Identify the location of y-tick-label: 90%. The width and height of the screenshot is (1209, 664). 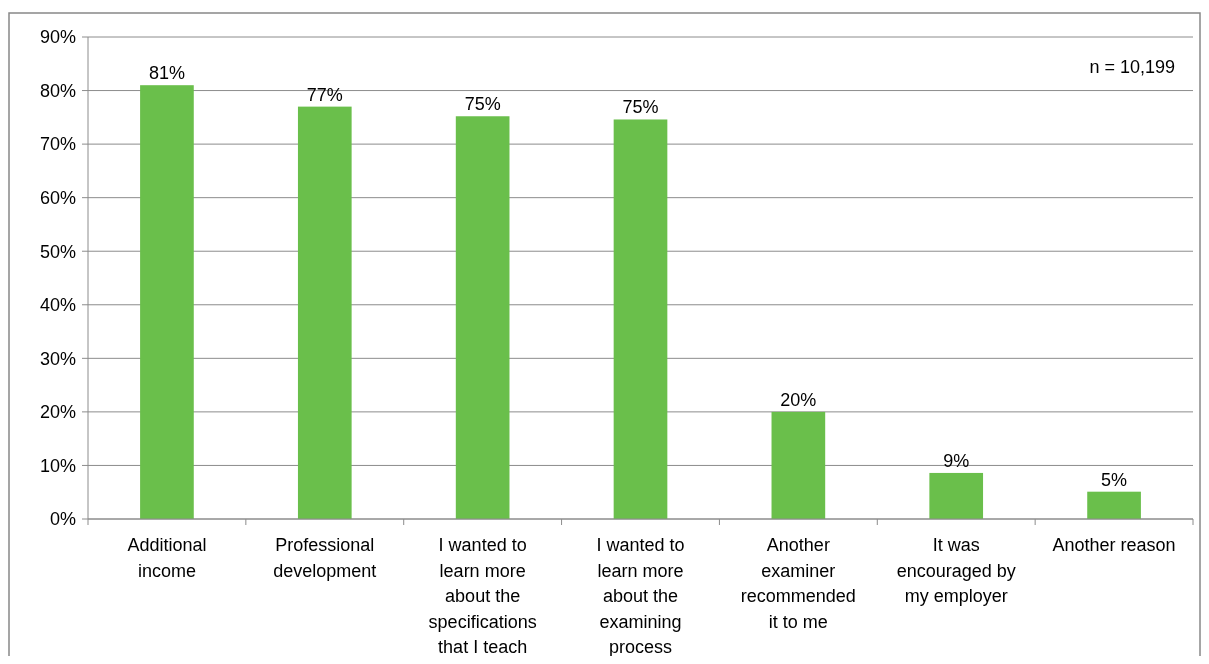
(57, 37).